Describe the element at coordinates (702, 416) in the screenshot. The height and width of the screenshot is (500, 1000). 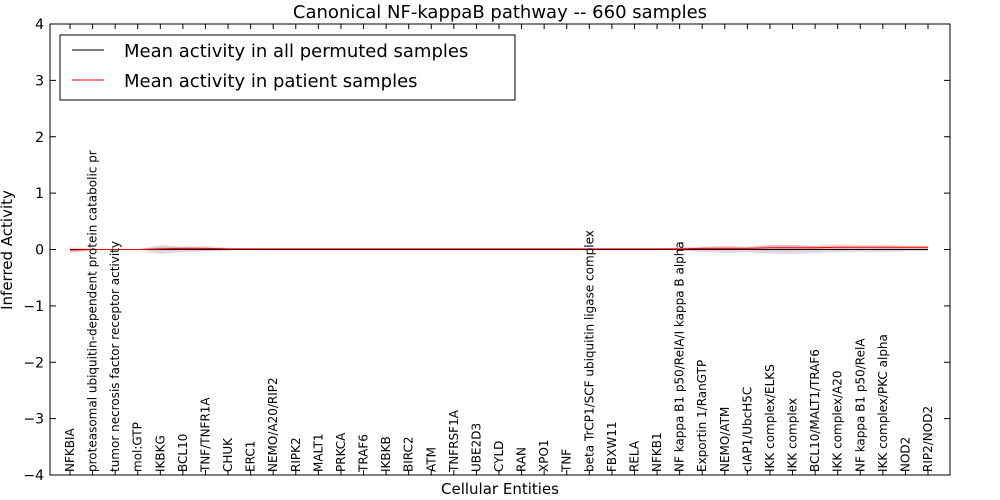
I see `x-tick-label: Exportin 1/RanGTP` at that location.